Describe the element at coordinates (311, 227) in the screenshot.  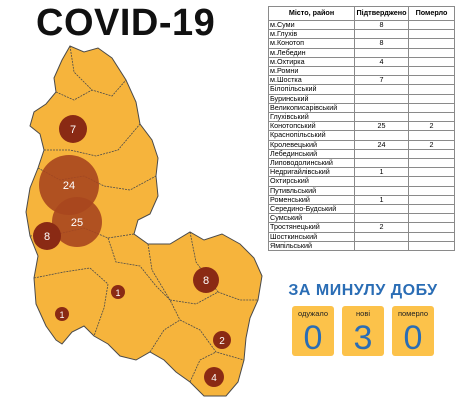
I see `cell-location: Тростянецький` at that location.